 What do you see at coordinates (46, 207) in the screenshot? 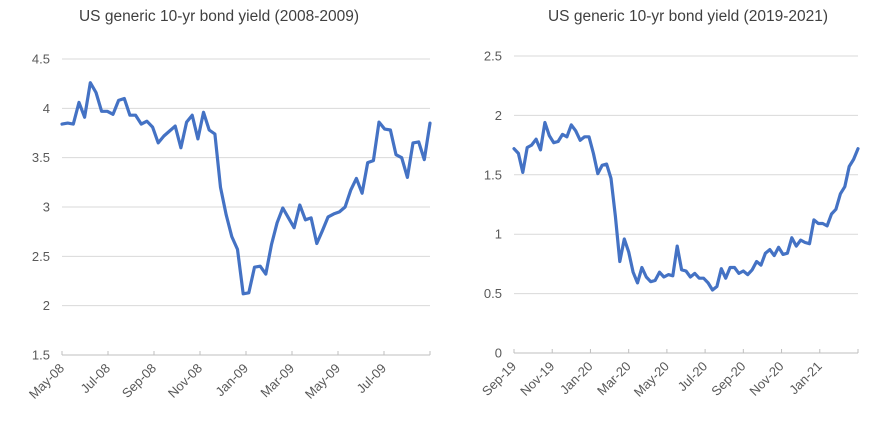
I see `y-tick-label: 3` at bounding box center [46, 207].